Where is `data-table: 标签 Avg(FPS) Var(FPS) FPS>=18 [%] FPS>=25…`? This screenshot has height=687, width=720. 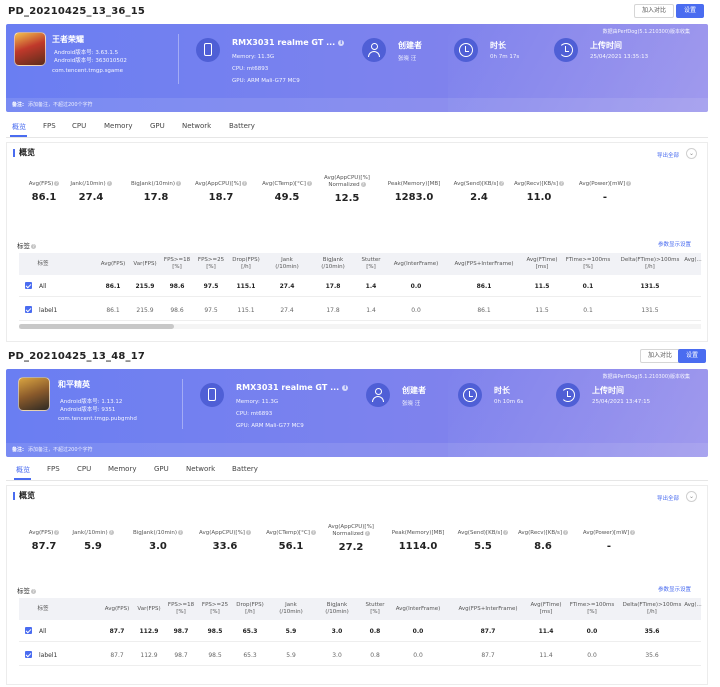 data-table: 标签 Avg(FPS) Var(FPS) FPS>=18 [%] FPS>=25… is located at coordinates (360, 293).